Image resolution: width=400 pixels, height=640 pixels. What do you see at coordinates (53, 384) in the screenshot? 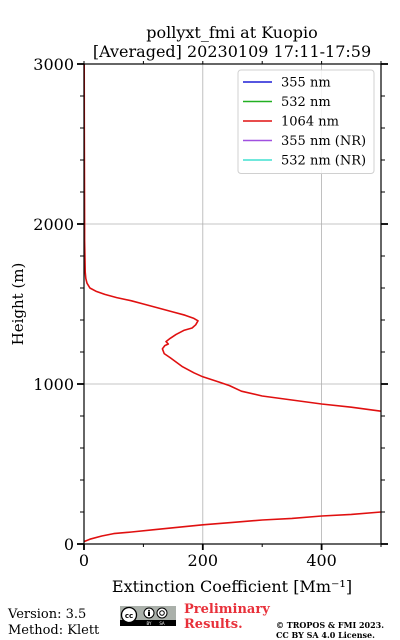
I see `y-tick-label-1: 1000` at bounding box center [53, 384].